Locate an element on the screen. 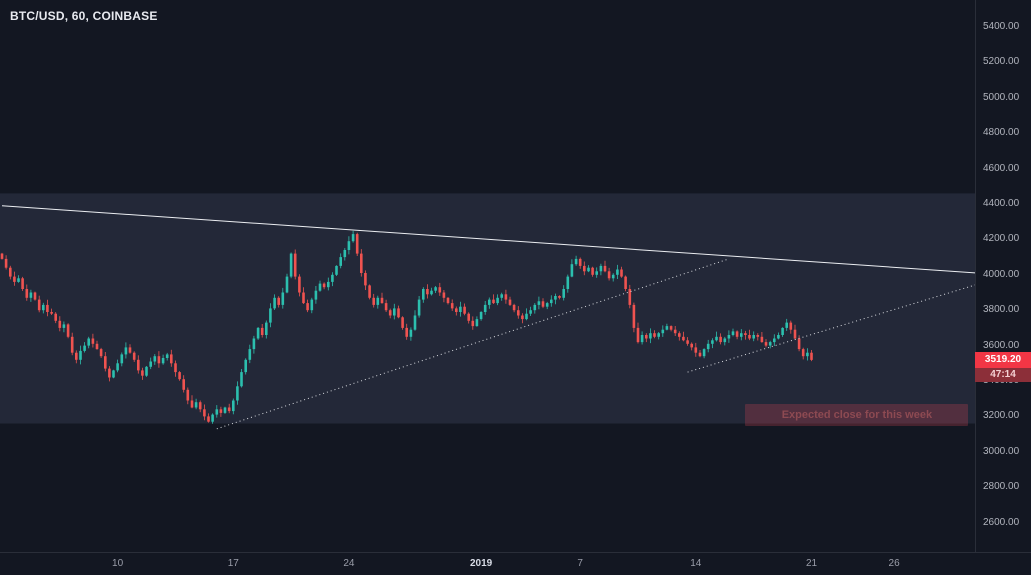  price-axis-label: 5000.00 is located at coordinates (1001, 97).